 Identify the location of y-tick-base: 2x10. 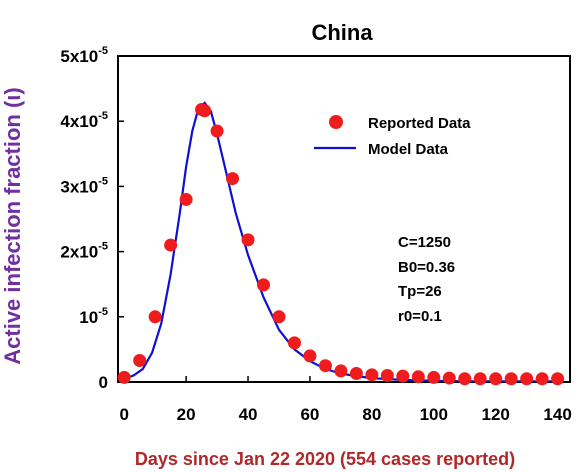
(79, 252).